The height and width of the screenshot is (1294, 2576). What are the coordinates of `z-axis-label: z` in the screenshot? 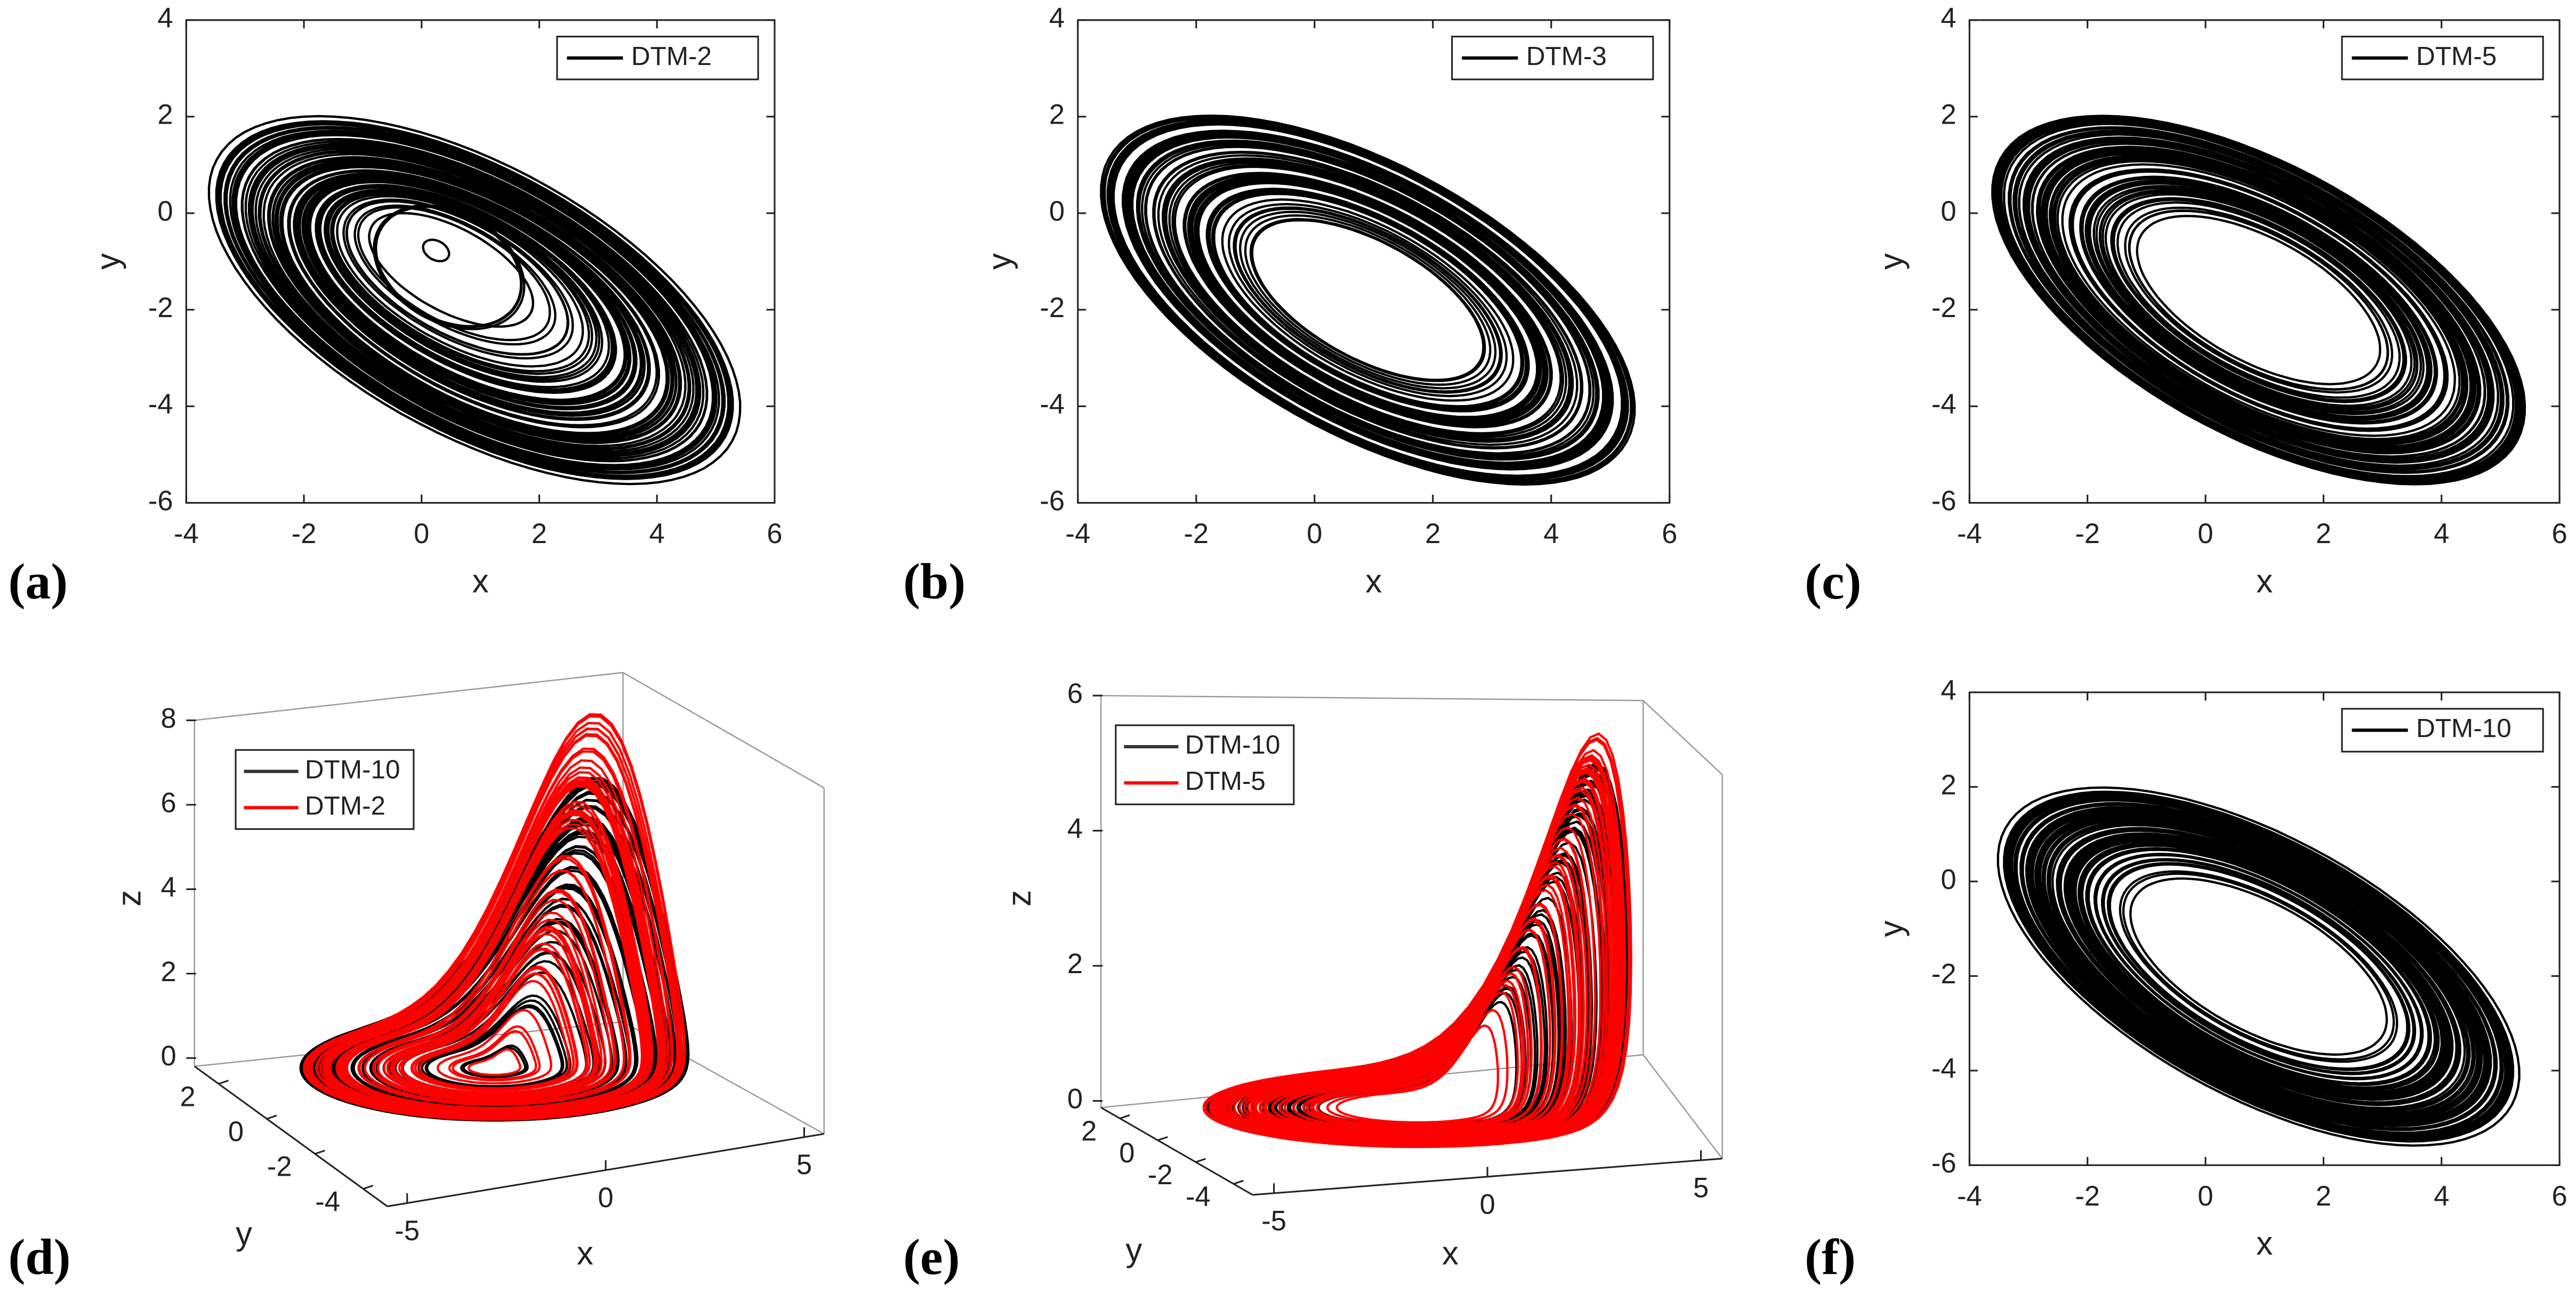 It's located at (1019, 898).